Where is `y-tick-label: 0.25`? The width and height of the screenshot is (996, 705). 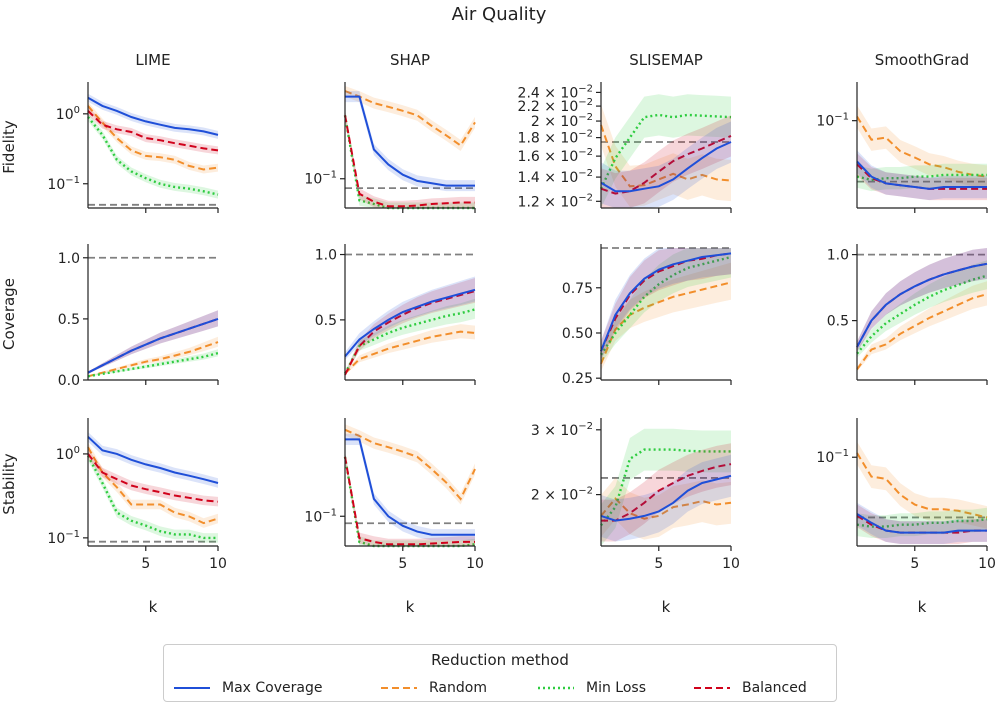
y-tick-label: 0.25 is located at coordinates (577, 379).